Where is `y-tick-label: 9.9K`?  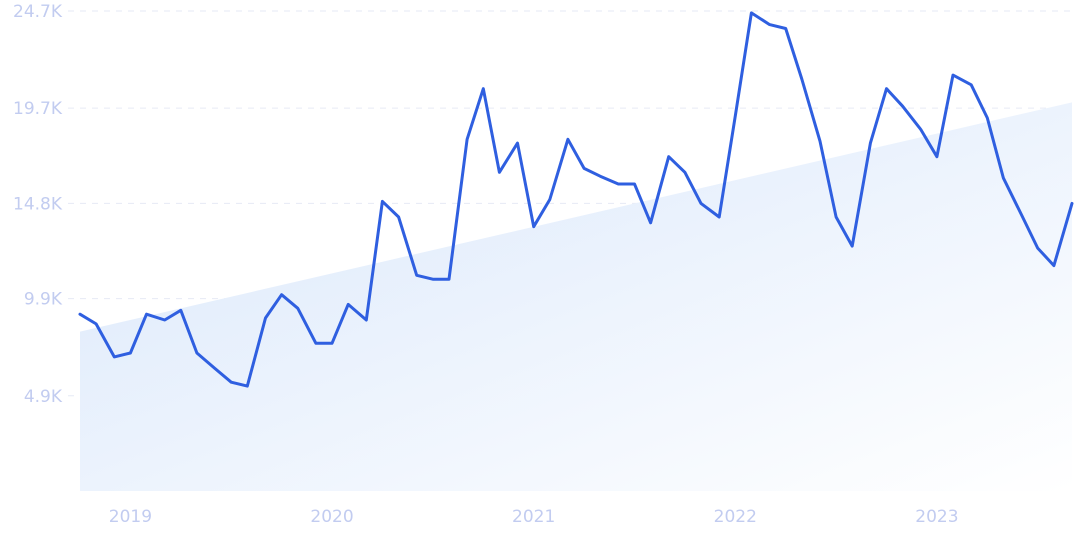
y-tick-label: 9.9K is located at coordinates (43, 300).